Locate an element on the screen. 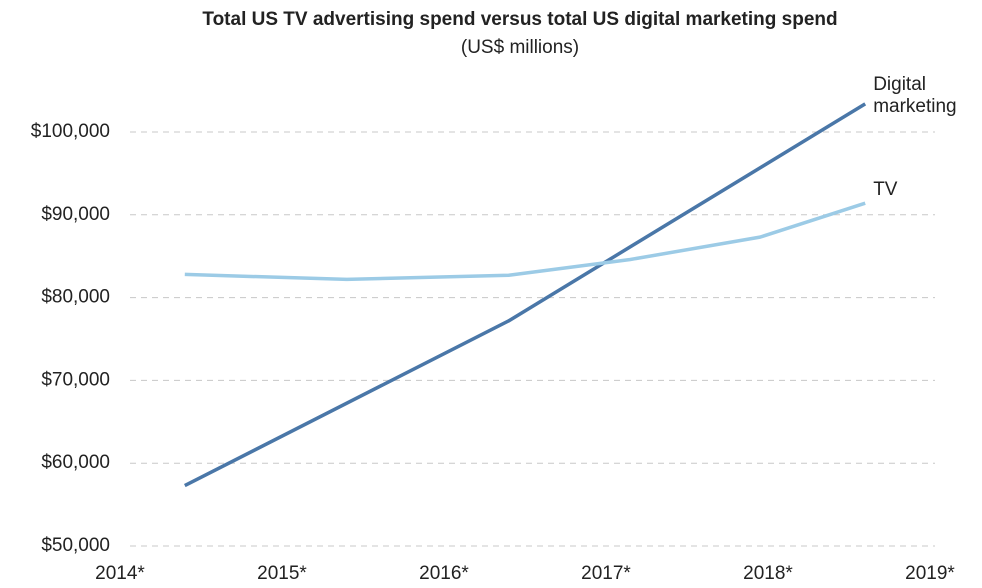  y-tick-label: $80,000 is located at coordinates (75, 297).